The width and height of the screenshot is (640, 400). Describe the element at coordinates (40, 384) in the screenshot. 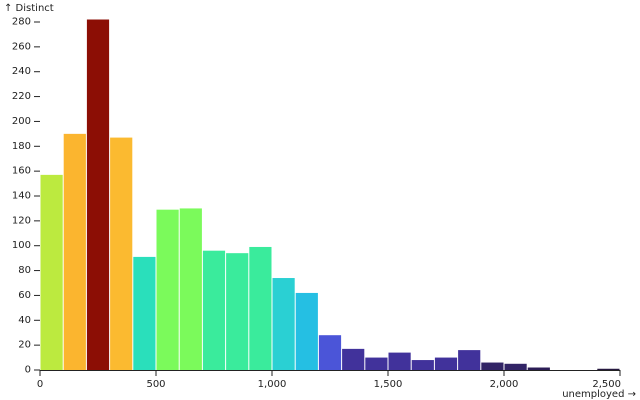

I see `x-tick-label: 0` at that location.